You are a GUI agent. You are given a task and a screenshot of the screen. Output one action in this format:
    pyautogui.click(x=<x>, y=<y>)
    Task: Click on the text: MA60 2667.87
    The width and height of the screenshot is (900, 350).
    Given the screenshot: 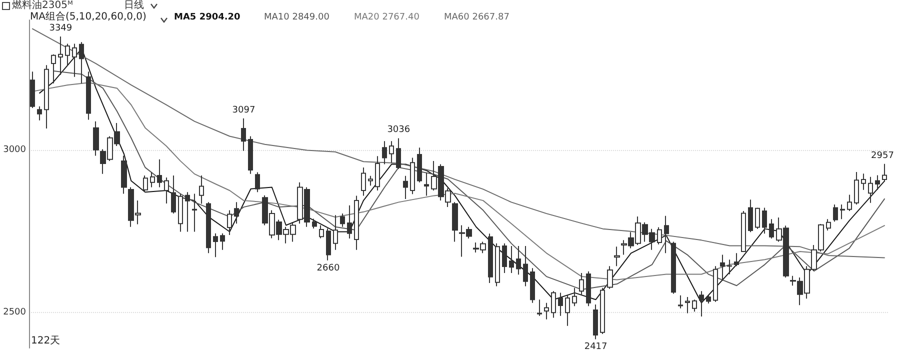 What is the action you would take?
    pyautogui.click(x=477, y=17)
    